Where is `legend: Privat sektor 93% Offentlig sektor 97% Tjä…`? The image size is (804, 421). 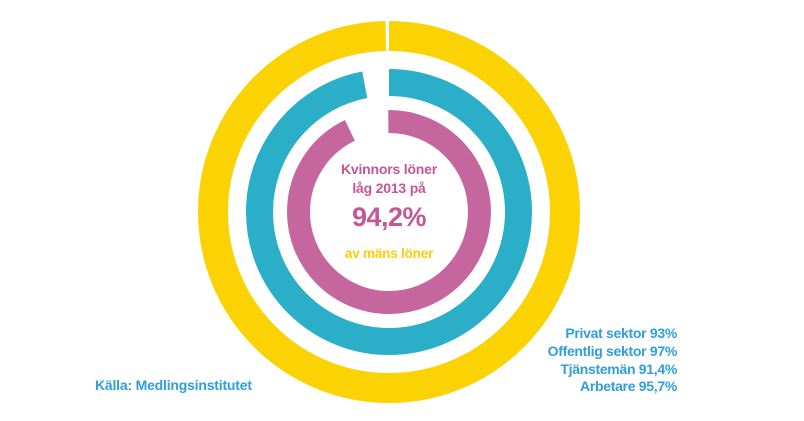 legend: Privat sektor 93% Offentlig sektor 97% Tjä… is located at coordinates (612, 360).